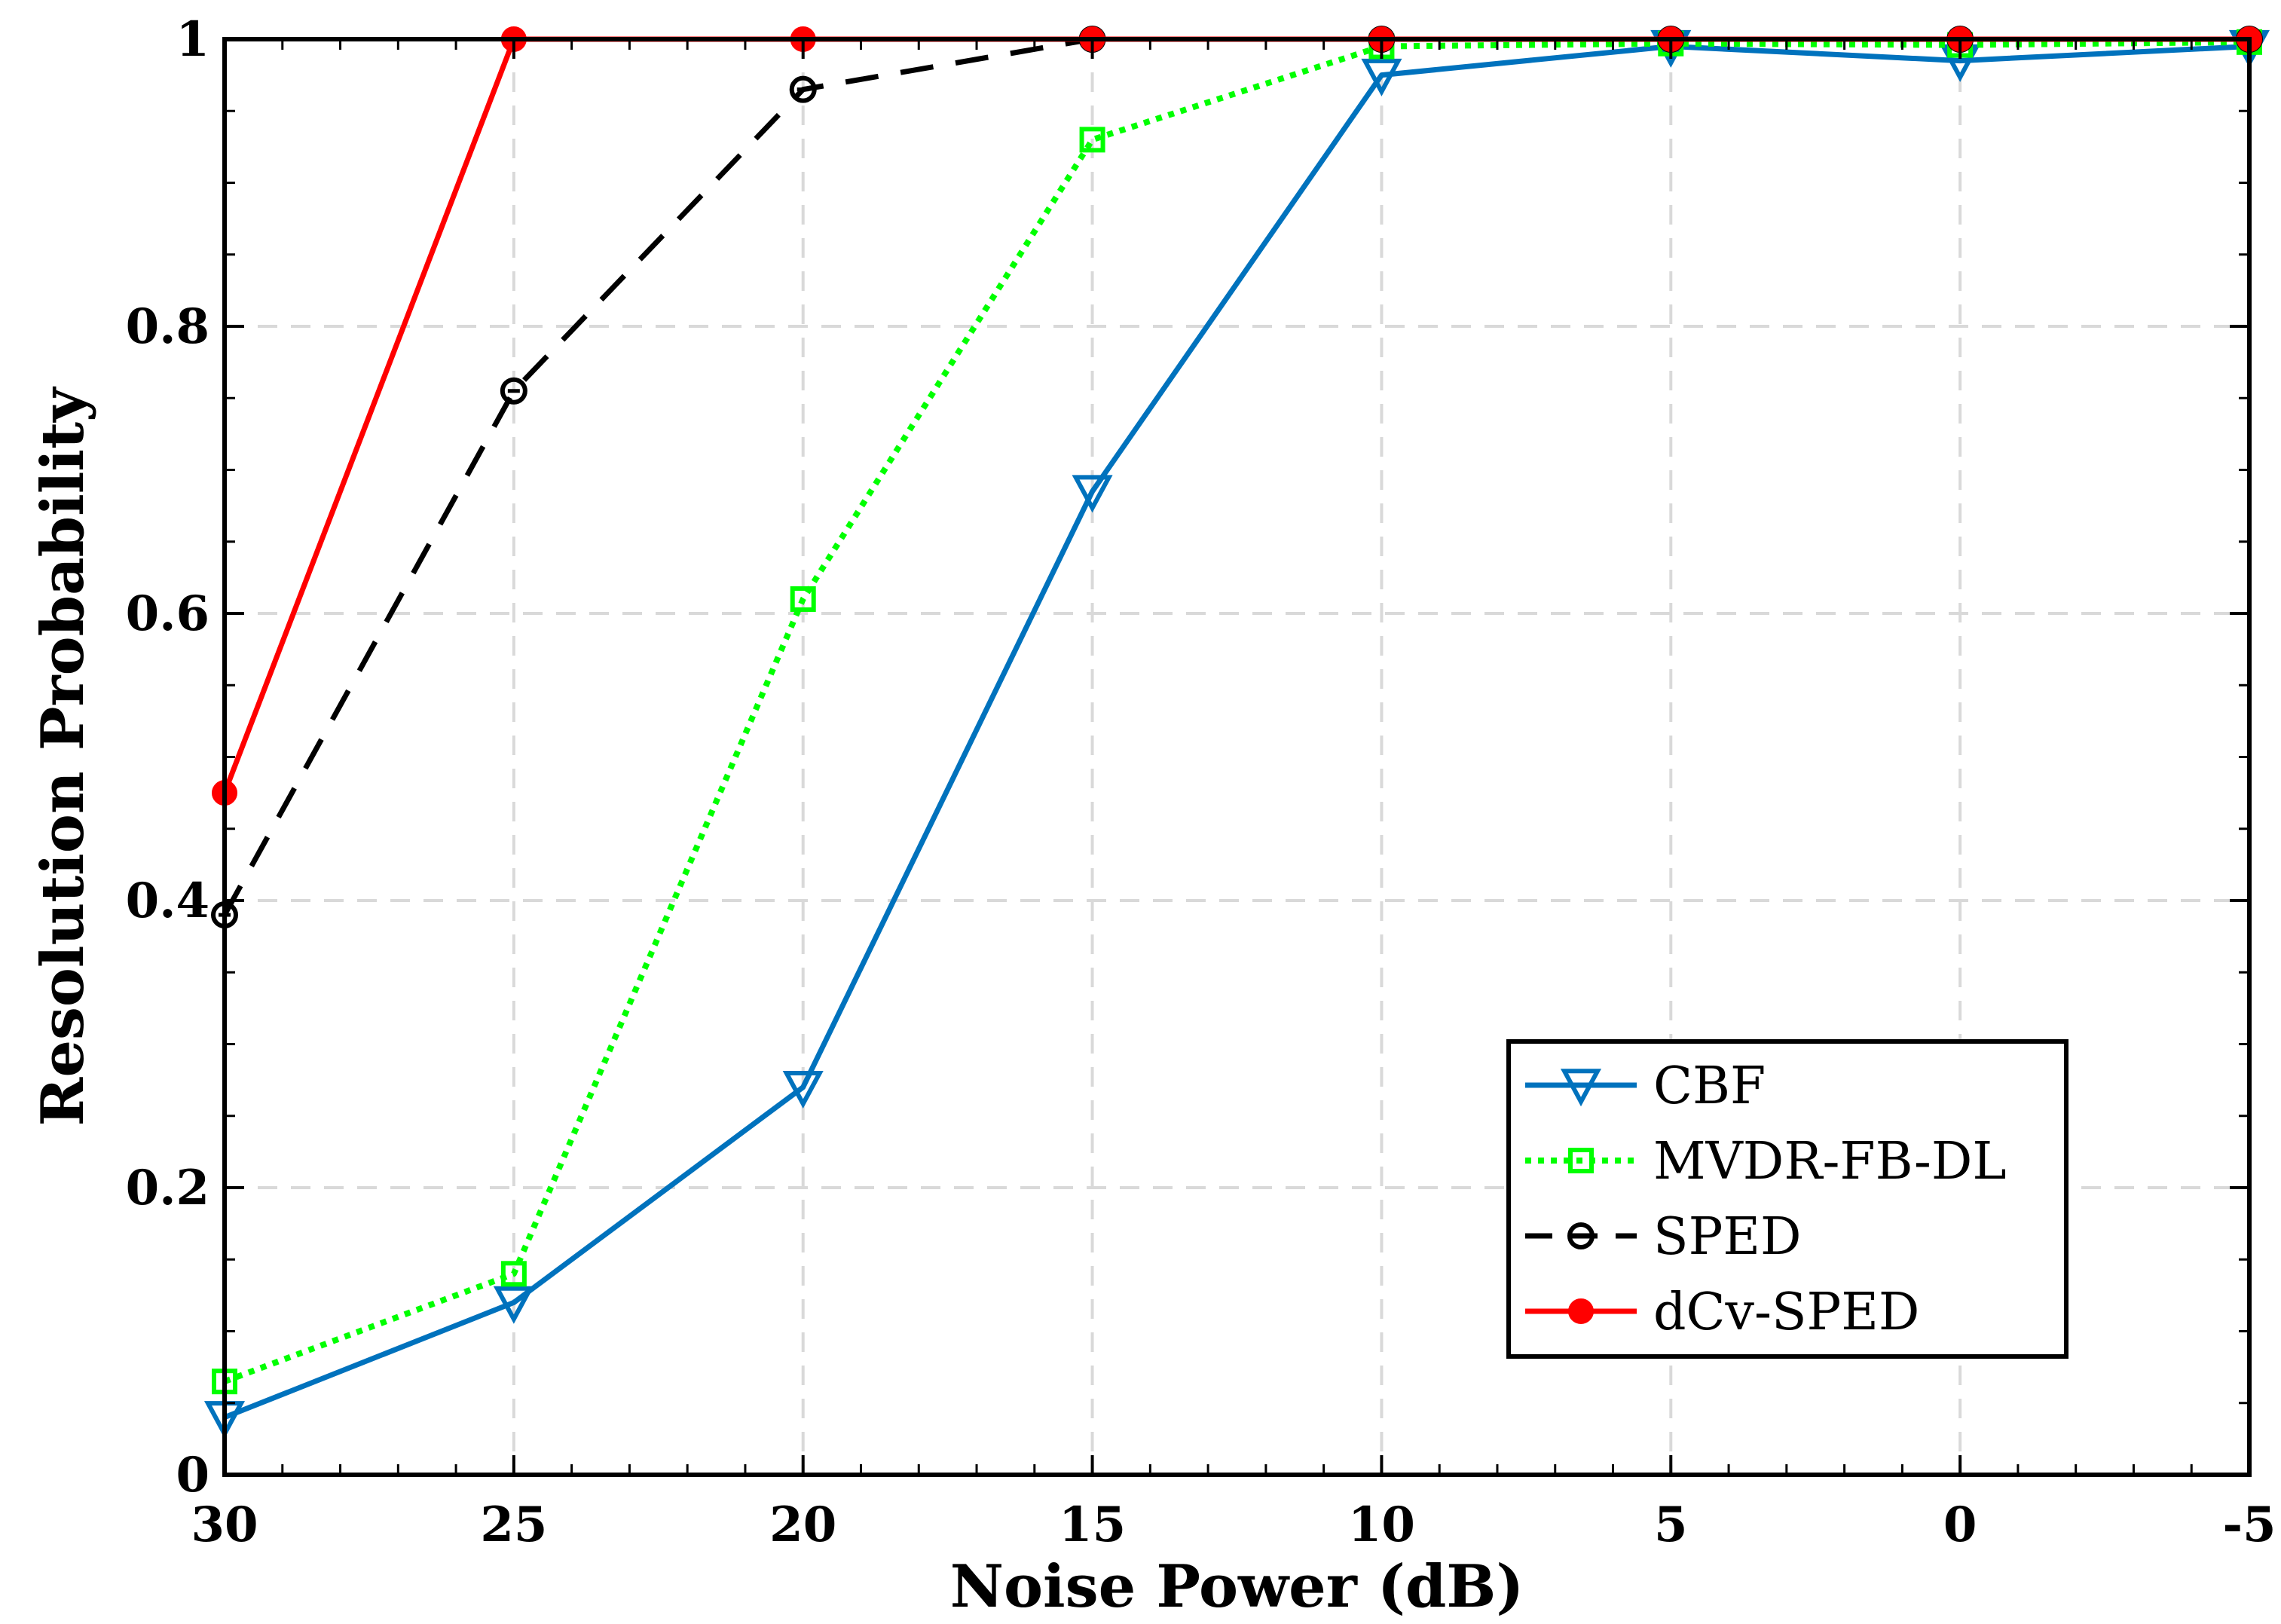  What do you see at coordinates (513, 1525) in the screenshot?
I see `x-tick-label: 25` at bounding box center [513, 1525].